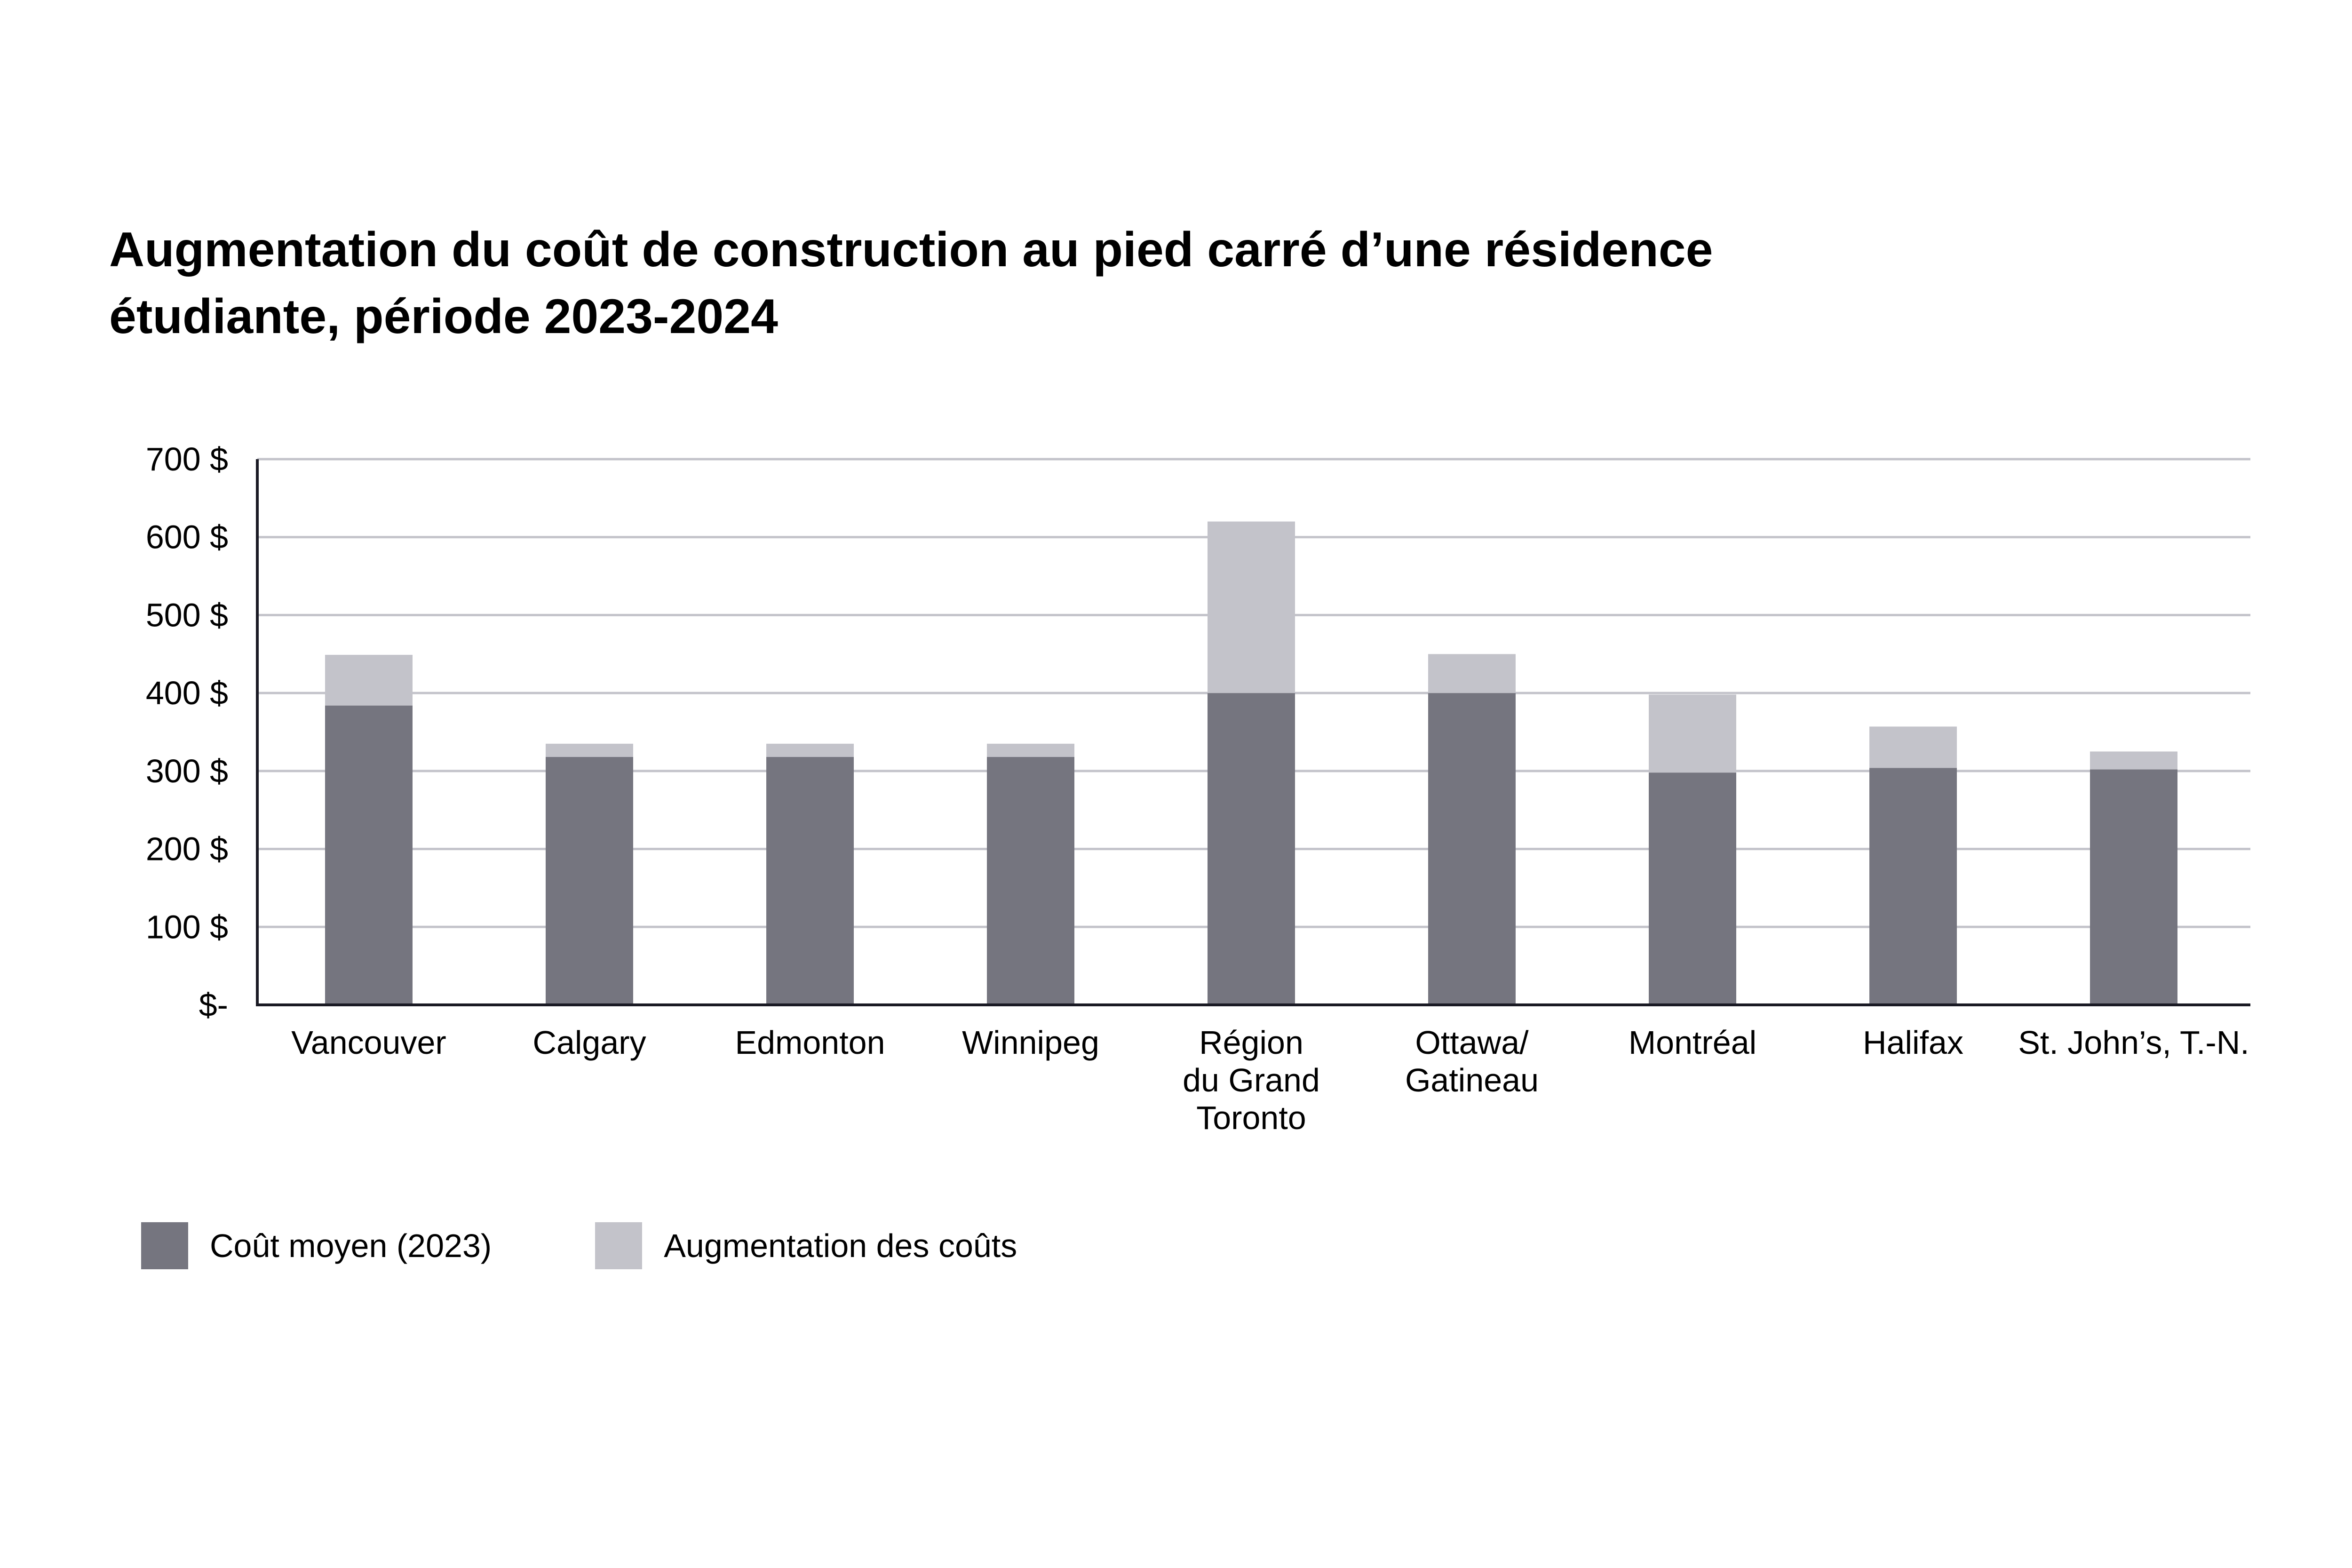 This screenshot has height=1568, width=2352. Describe the element at coordinates (351, 1245) in the screenshot. I see `legend-label-base: Coût moyen (2023)` at that location.